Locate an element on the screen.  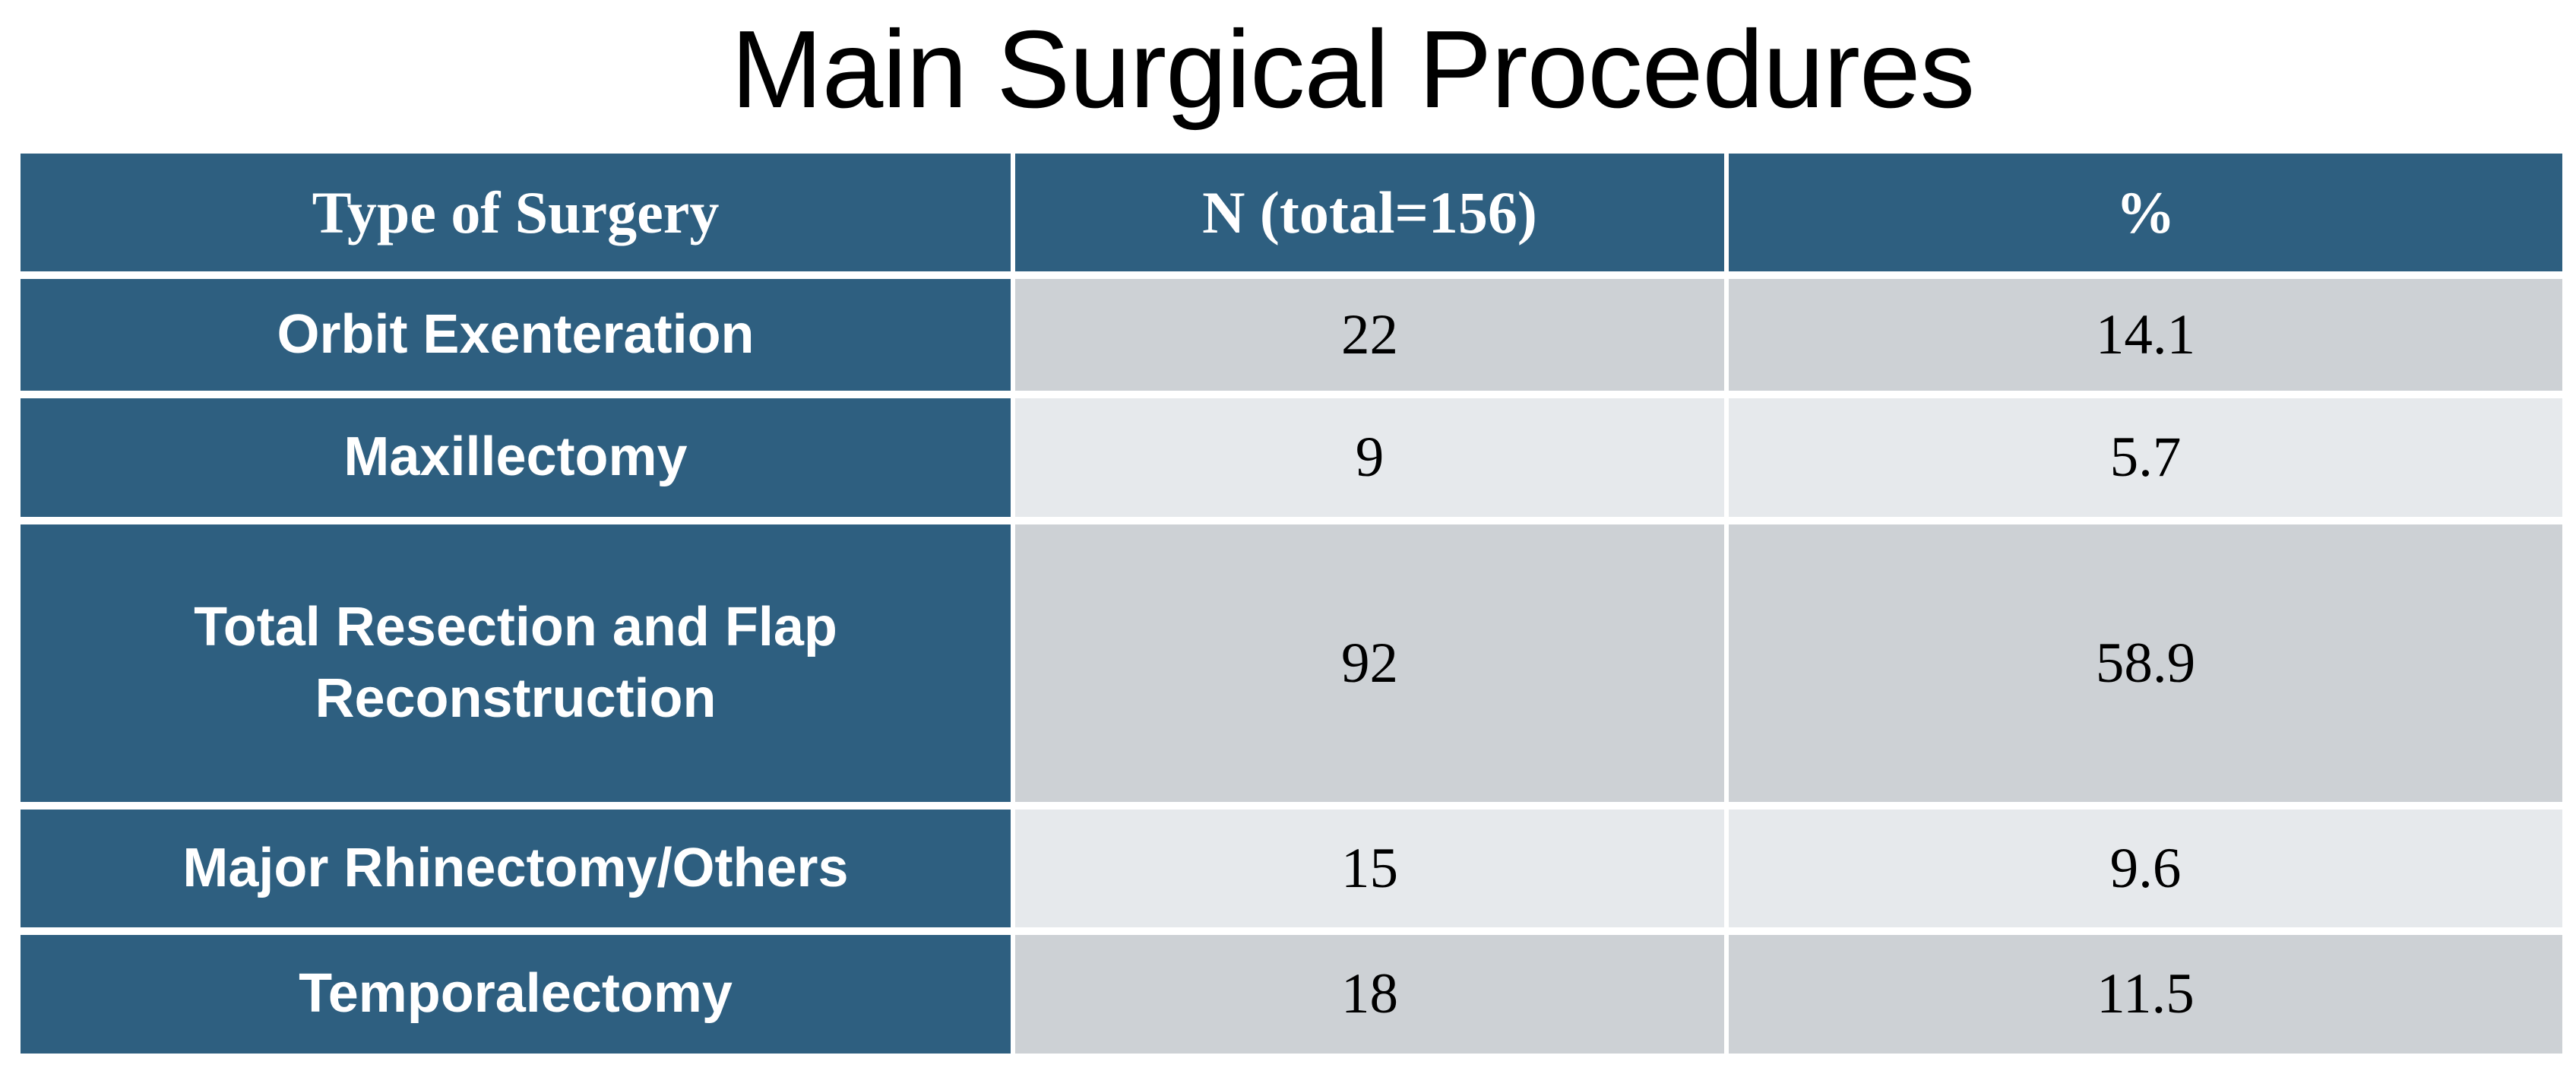
cell-n-major-rhinectomy-others: 15 is located at coordinates (1369, 868).